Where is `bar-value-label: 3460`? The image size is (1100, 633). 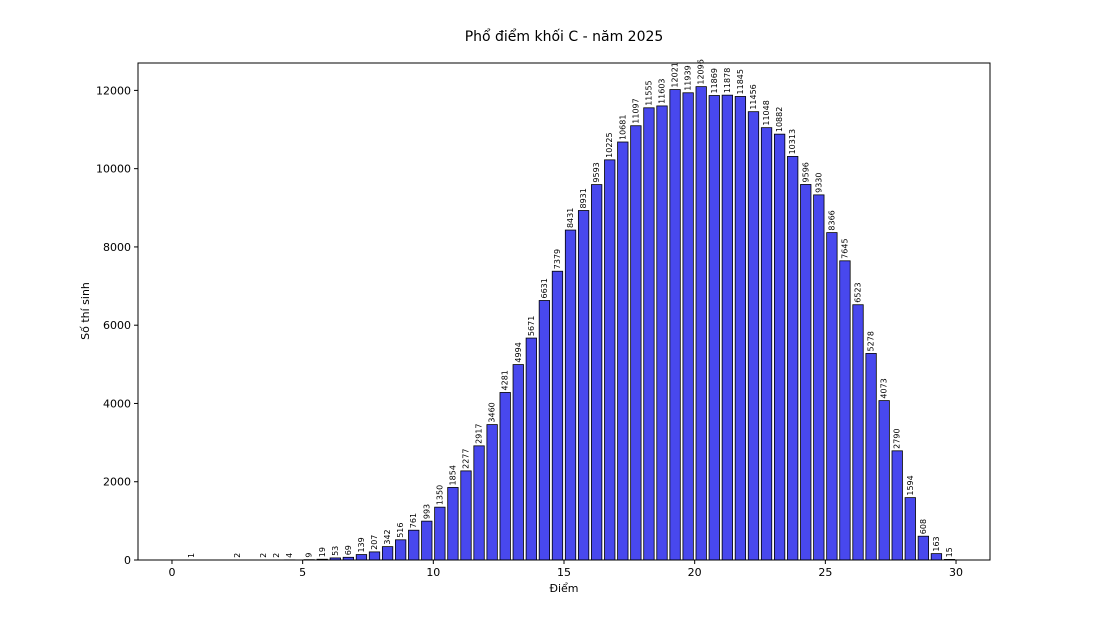
bar-value-label: 3460 is located at coordinates (492, 412).